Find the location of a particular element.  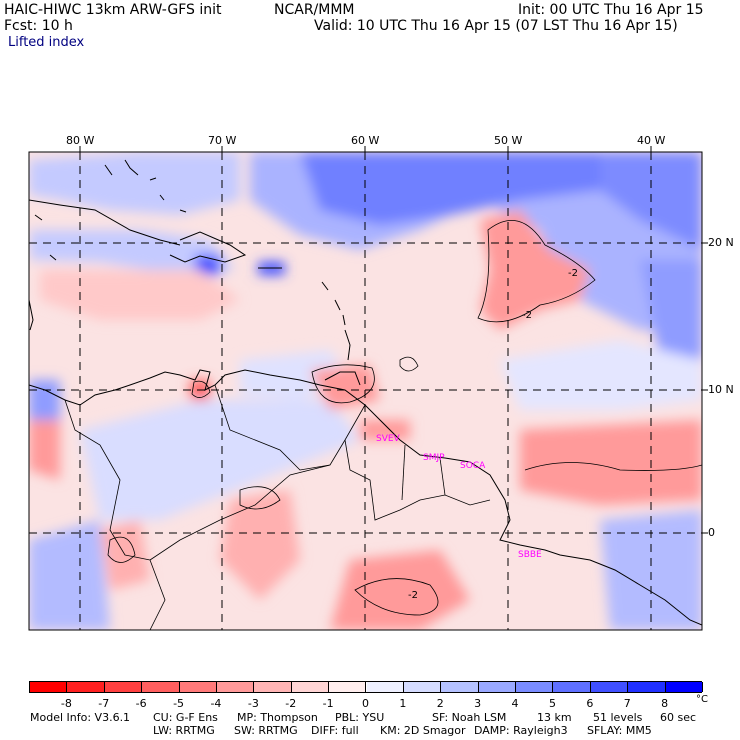

forecast-hour: Fcst: 10 h is located at coordinates (38, 26).